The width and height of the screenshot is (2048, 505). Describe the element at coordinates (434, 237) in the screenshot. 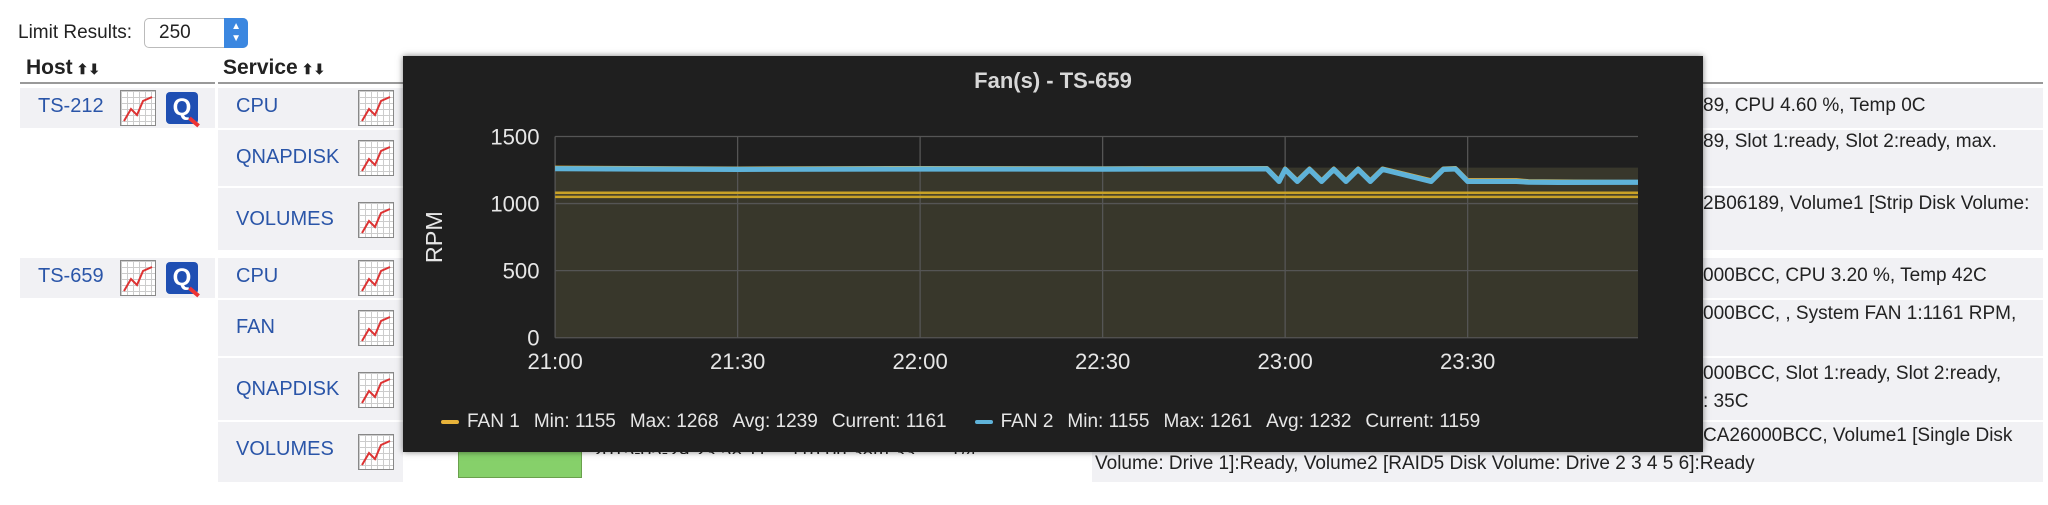

I see `y-axis-label: RPM` at that location.